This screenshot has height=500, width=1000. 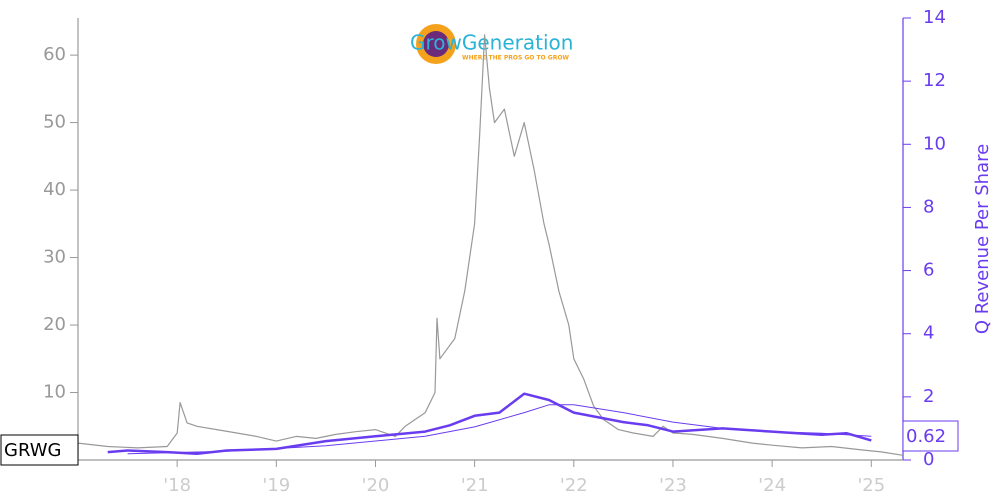 I want to click on logo: GrowGeneration WHERE THE PROS GO TO GROW, so click(x=491, y=44).